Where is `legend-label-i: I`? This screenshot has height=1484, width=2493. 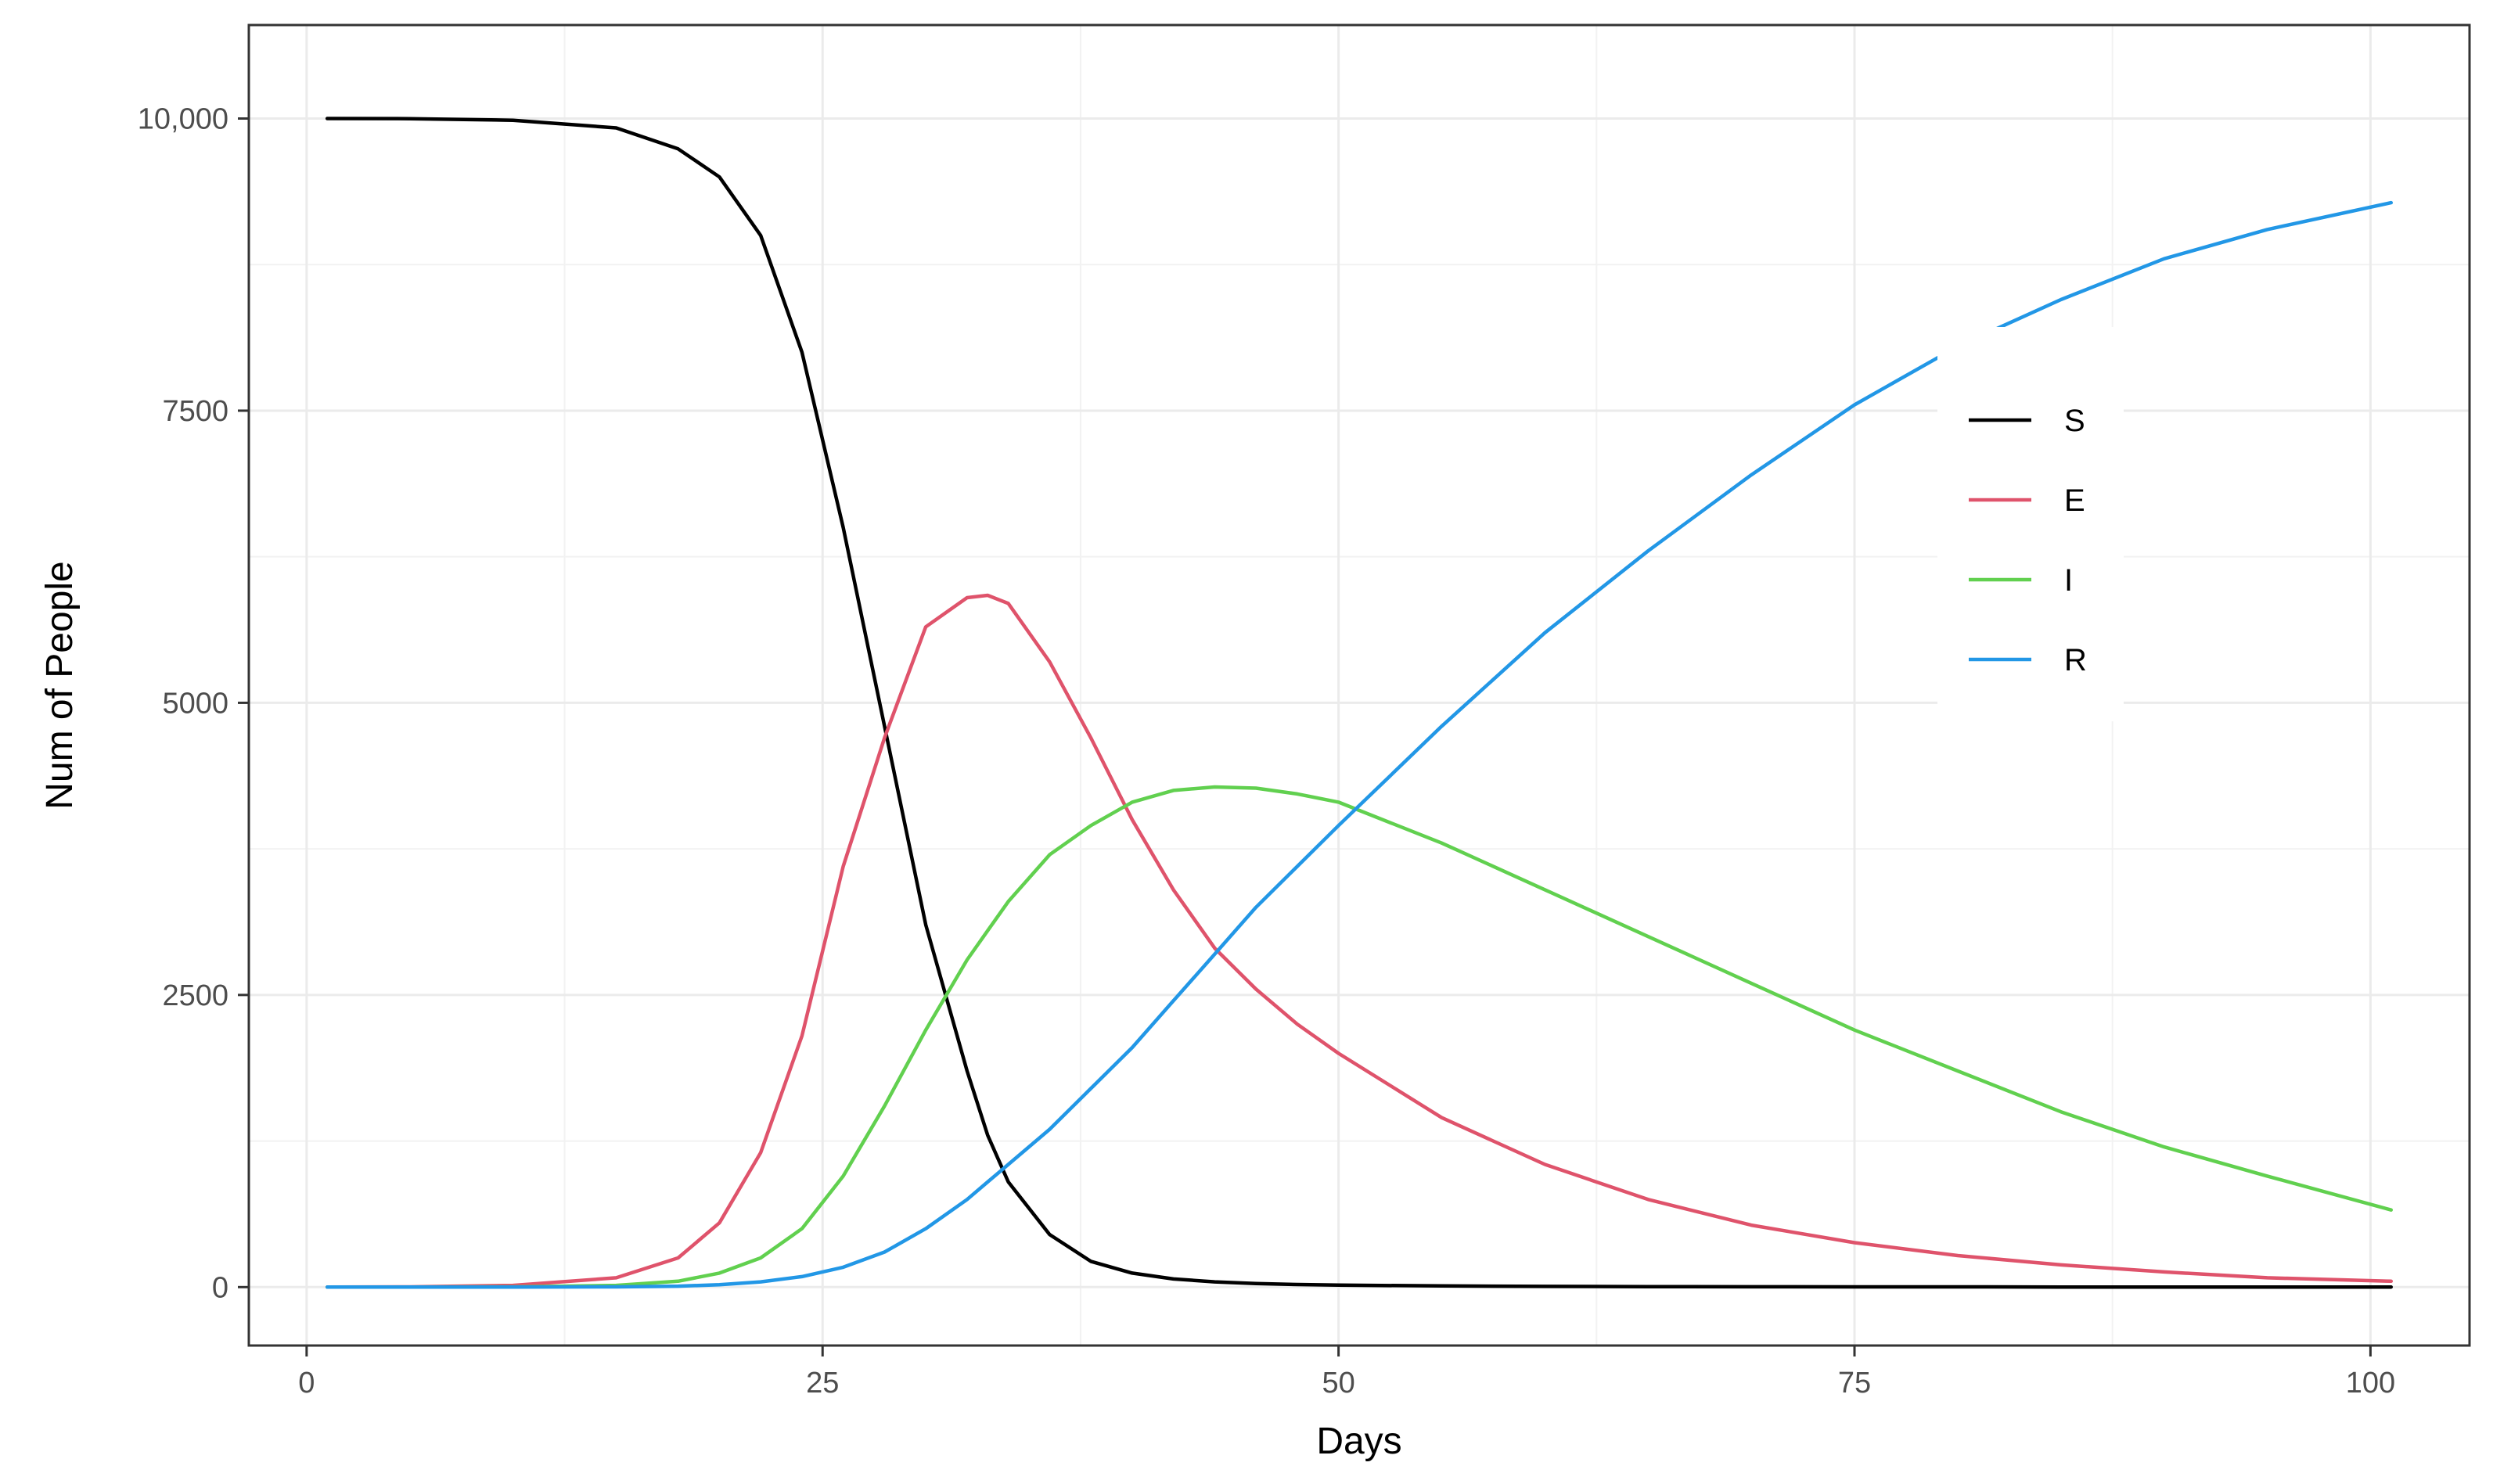 legend-label-i: I is located at coordinates (2068, 580).